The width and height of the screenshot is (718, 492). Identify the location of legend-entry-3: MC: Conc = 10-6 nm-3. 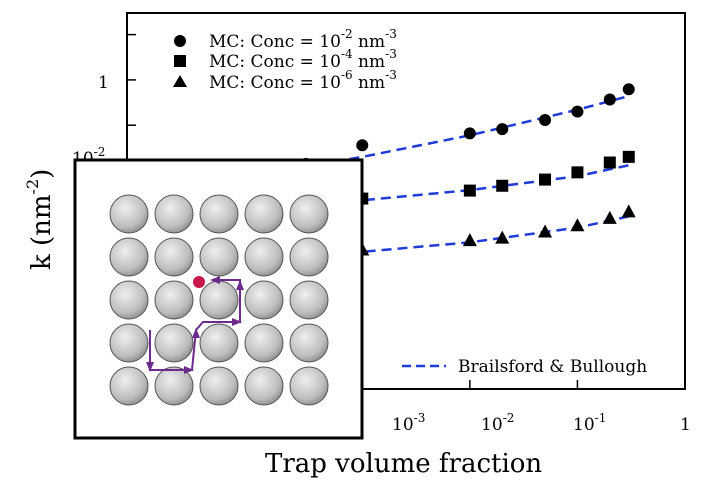
(303, 80).